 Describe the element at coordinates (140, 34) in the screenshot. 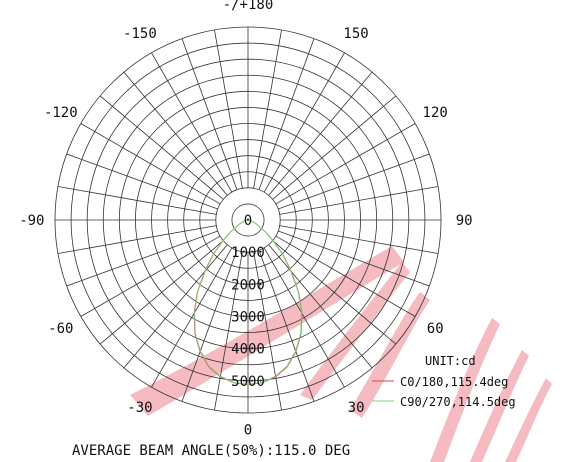

I see `angle-label-11: -150` at that location.